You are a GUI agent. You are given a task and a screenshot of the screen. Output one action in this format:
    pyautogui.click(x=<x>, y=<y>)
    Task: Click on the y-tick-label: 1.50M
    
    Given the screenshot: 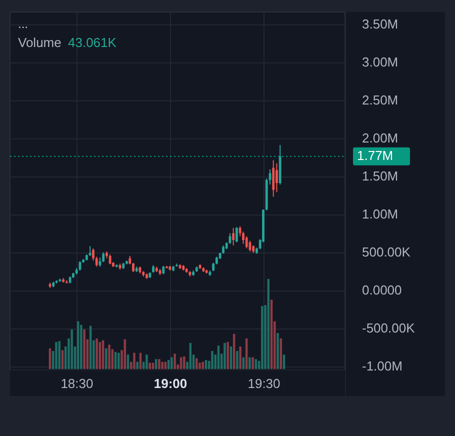 What is the action you would take?
    pyautogui.click(x=380, y=176)
    